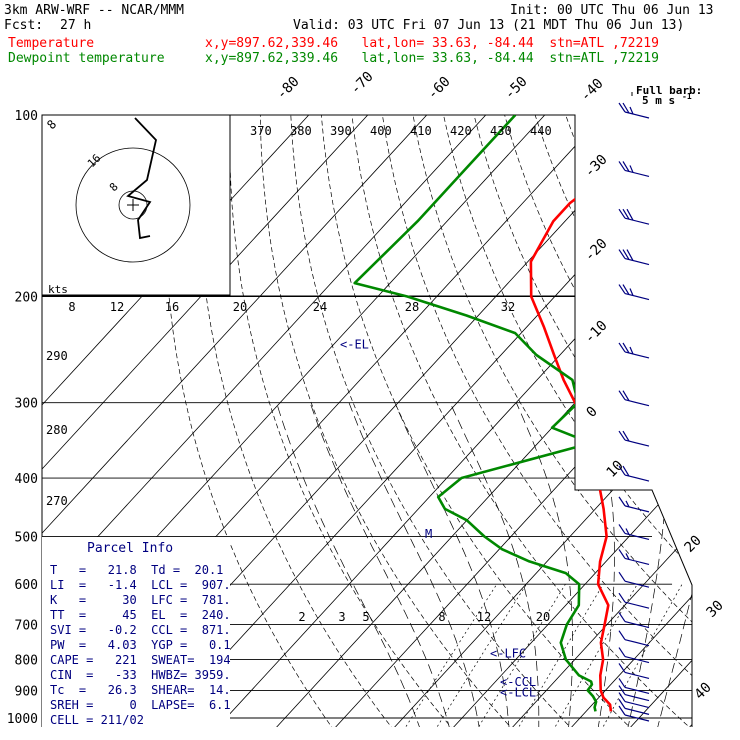 The height and width of the screenshot is (740, 740). What do you see at coordinates (261, 131) in the screenshot?
I see `isentrope-label: 370` at bounding box center [261, 131].